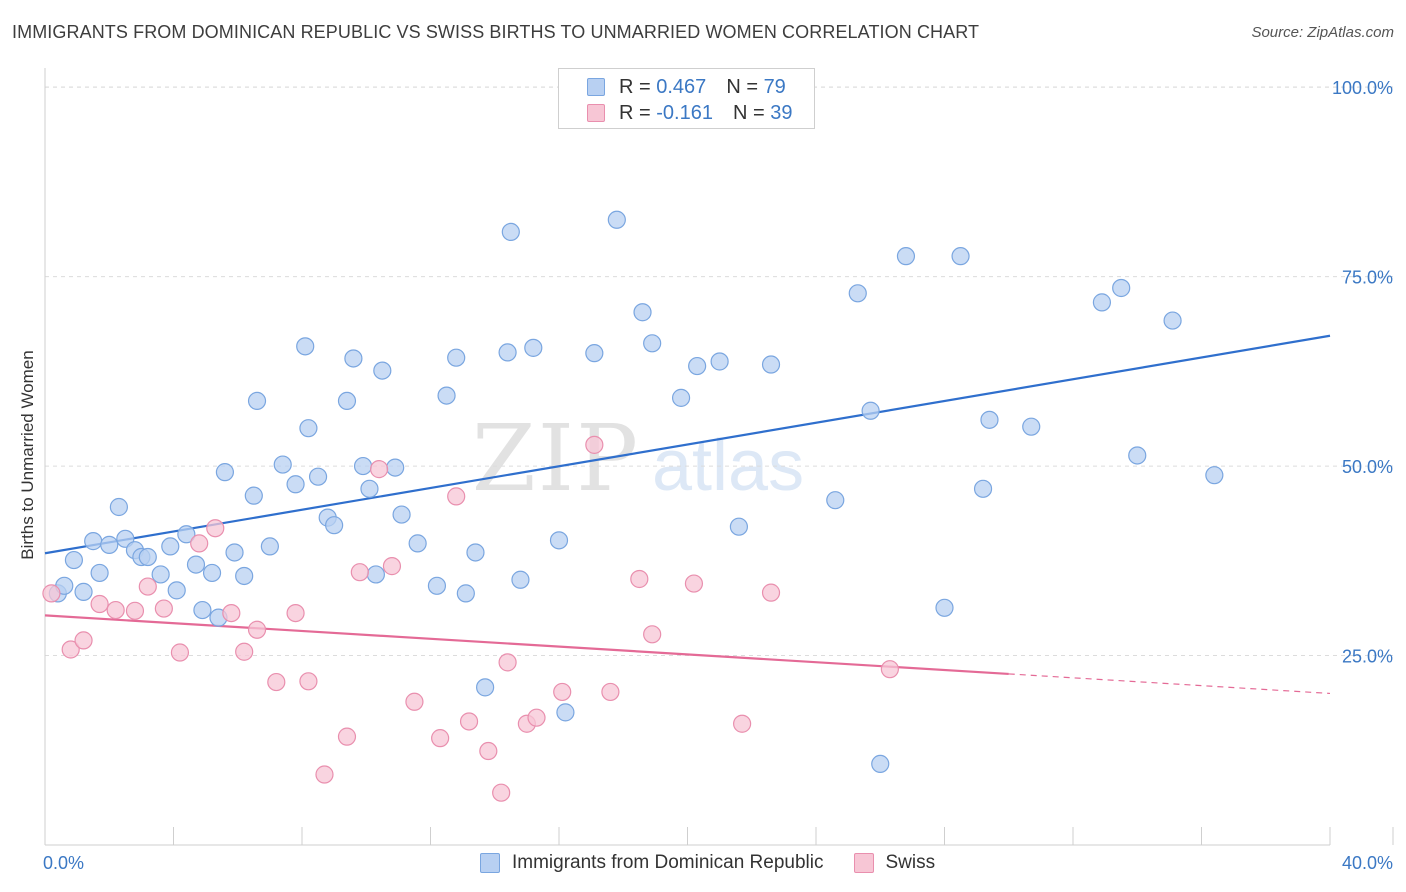 This screenshot has width=1406, height=892. Describe the element at coordinates (63, 863) in the screenshot. I see `x-tick-label: 0.0%` at that location.